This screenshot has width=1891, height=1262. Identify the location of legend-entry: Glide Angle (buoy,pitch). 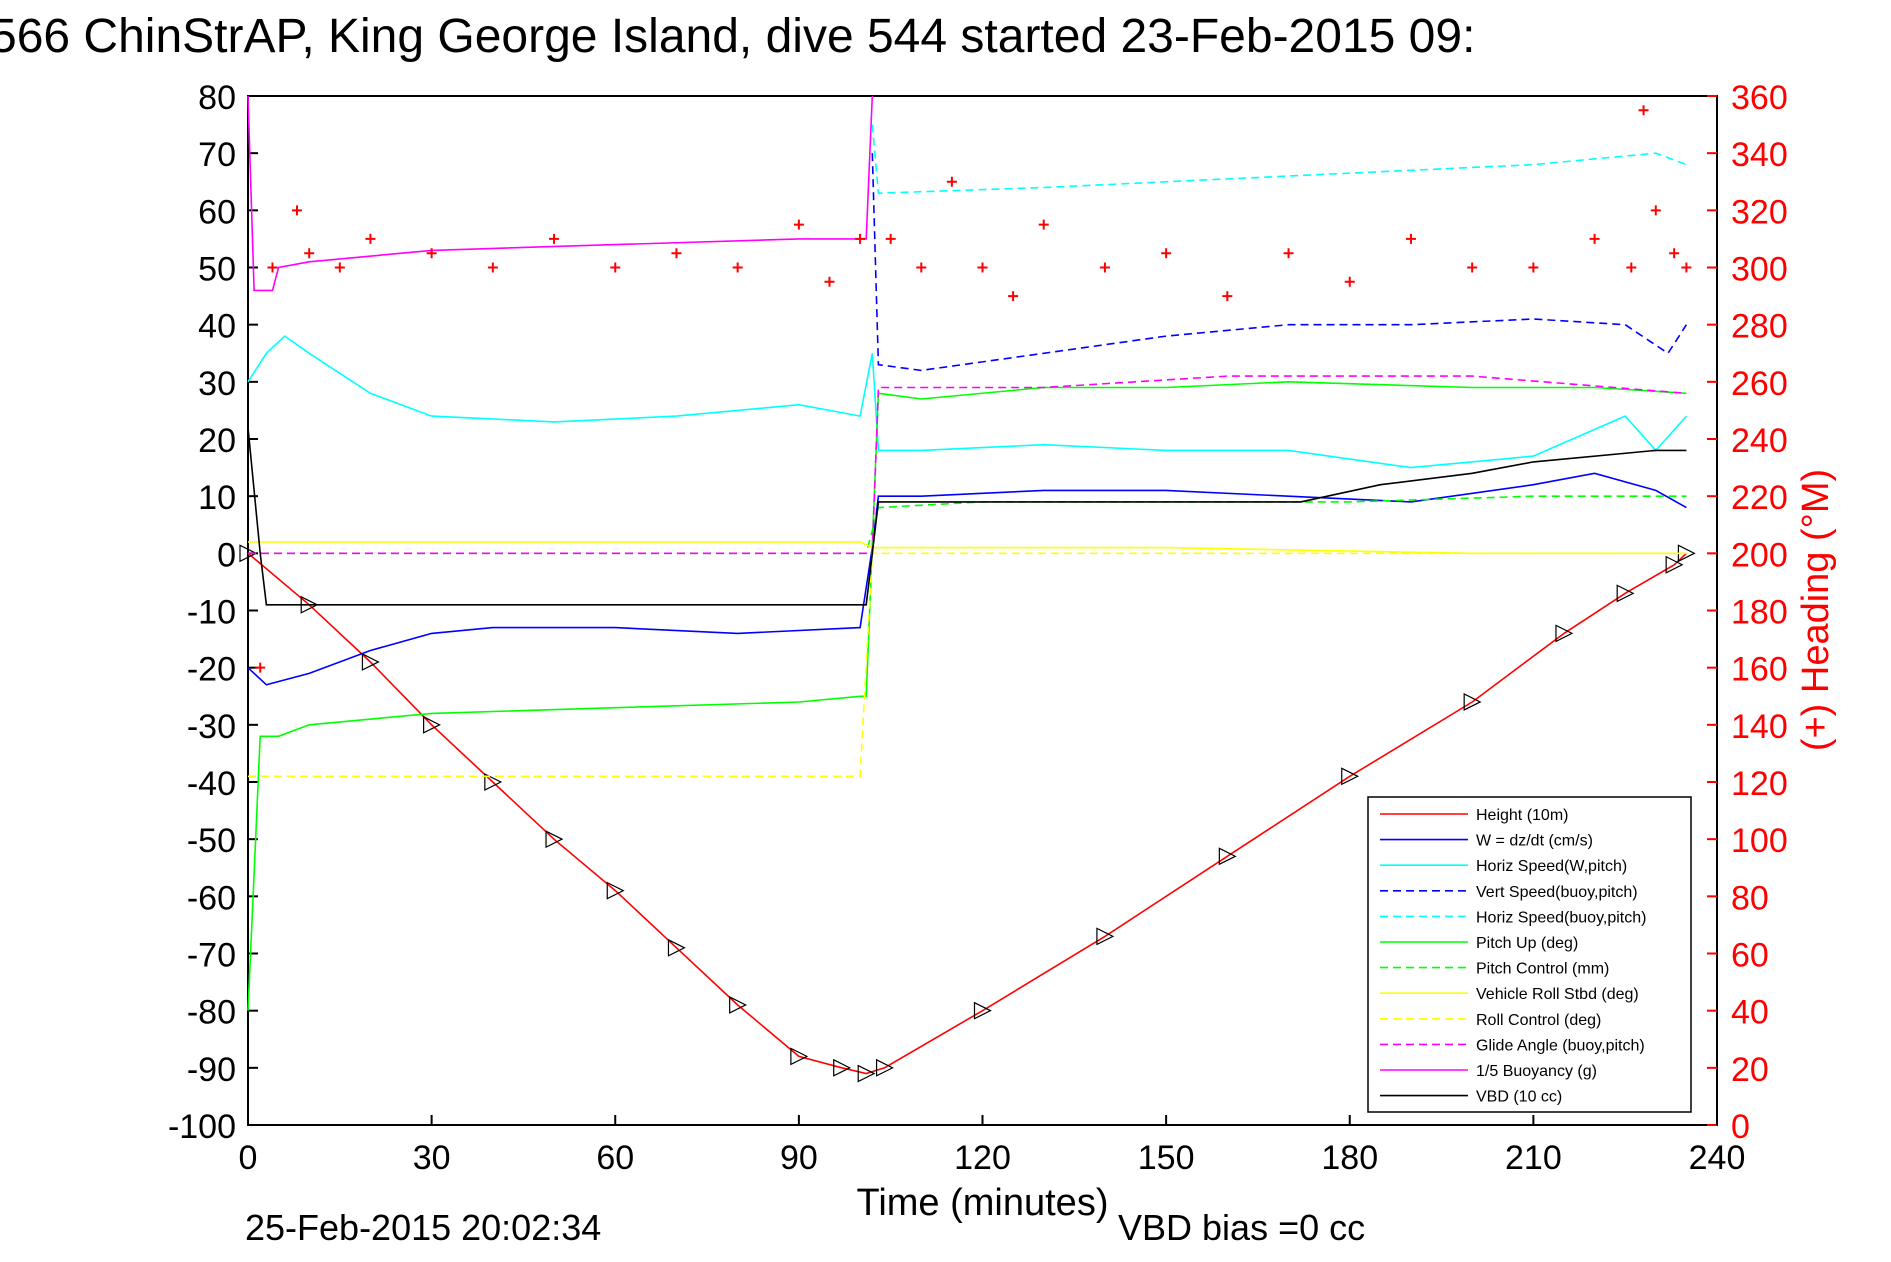
(1560, 1045).